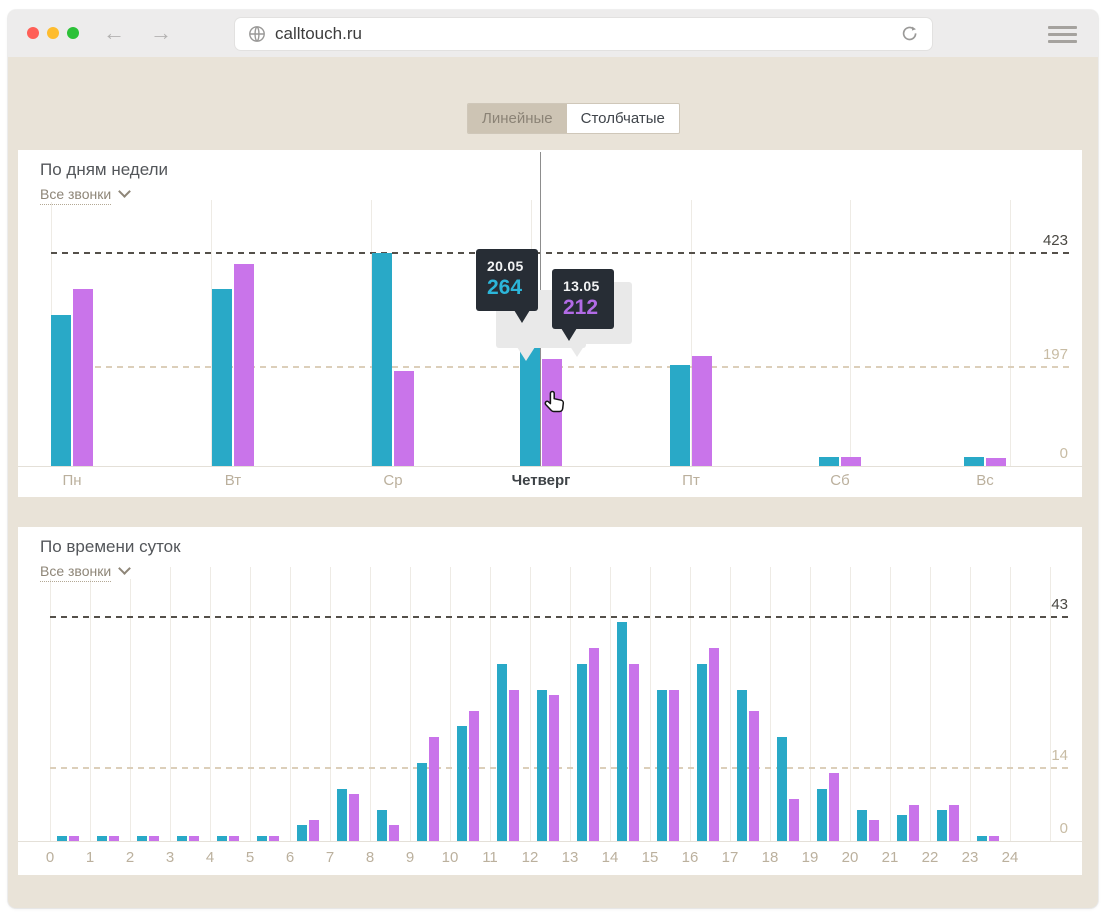 The width and height of the screenshot is (1105, 917). Describe the element at coordinates (622, 118) in the screenshot. I see `tab-bar-charts: Столбчатые` at that location.